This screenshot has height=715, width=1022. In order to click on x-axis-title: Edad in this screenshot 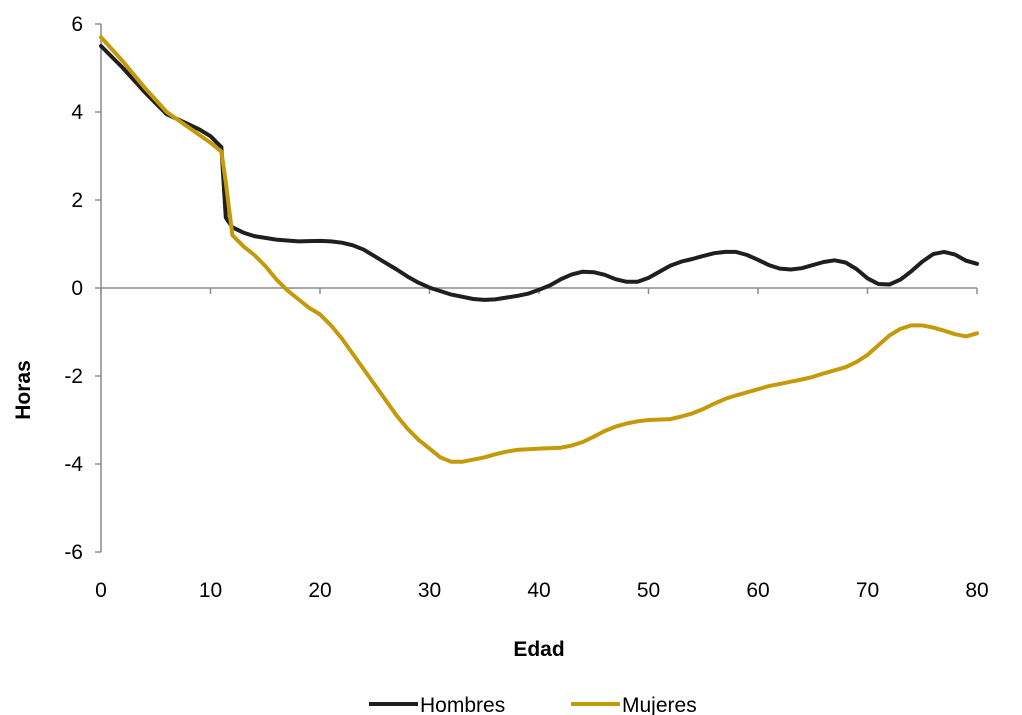, I will do `click(538, 649)`.